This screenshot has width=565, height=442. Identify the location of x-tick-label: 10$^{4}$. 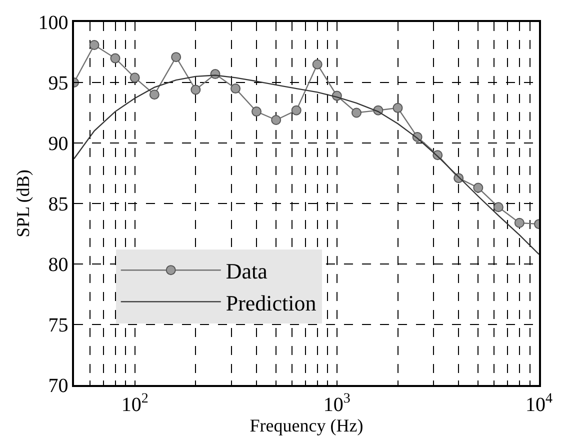
(539, 403).